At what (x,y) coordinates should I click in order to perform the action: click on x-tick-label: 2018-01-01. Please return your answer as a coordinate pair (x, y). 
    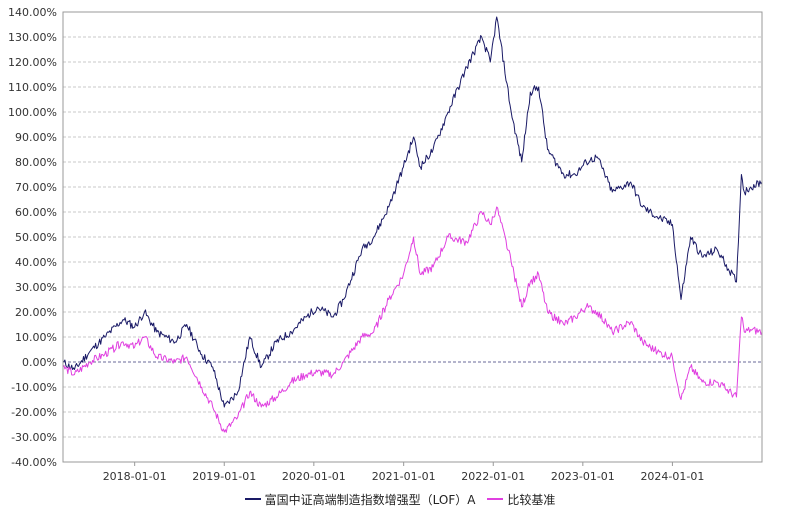
    Looking at the image, I should click on (135, 476).